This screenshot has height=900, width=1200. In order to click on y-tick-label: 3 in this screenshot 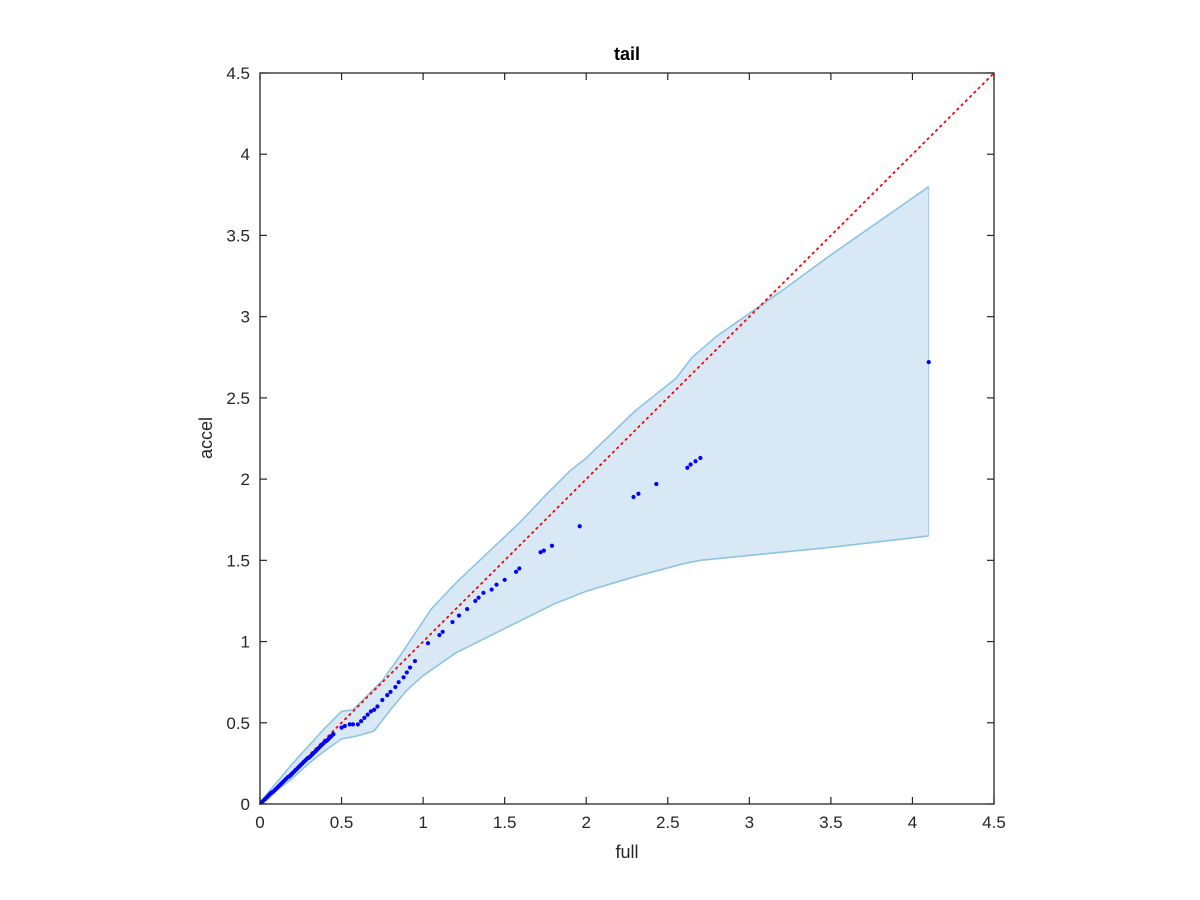, I will do `click(245, 317)`.